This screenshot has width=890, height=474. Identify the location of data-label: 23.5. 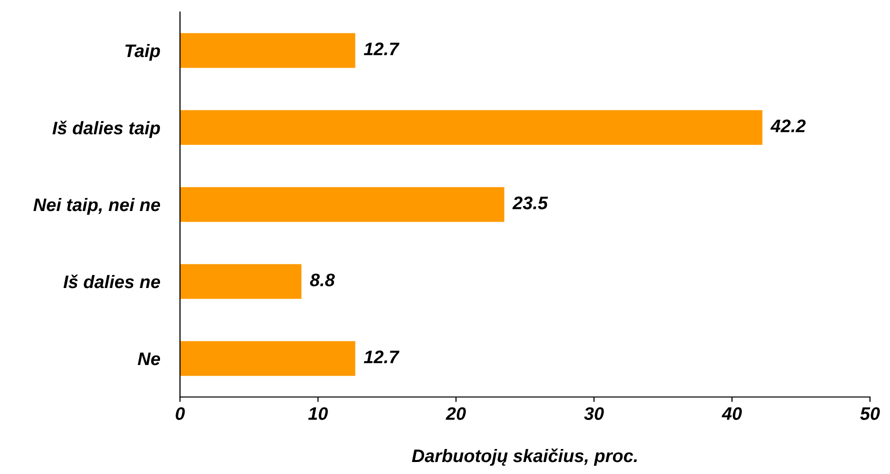
(530, 203).